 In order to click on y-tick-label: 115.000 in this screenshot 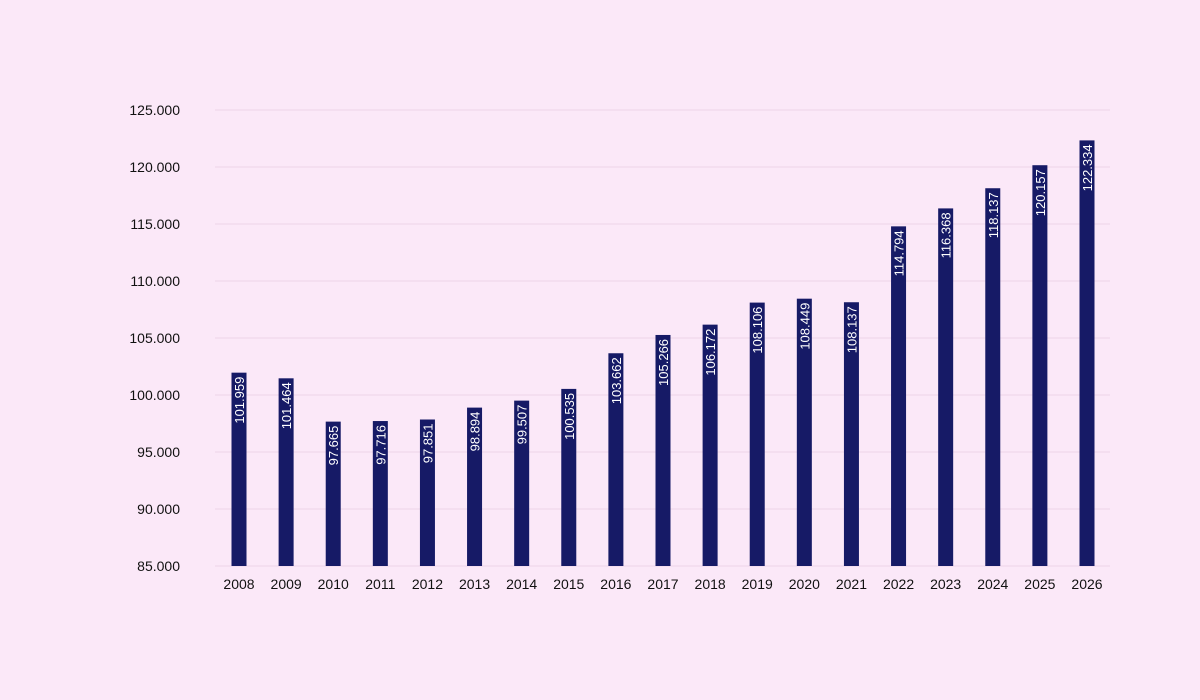, I will do `click(155, 224)`.